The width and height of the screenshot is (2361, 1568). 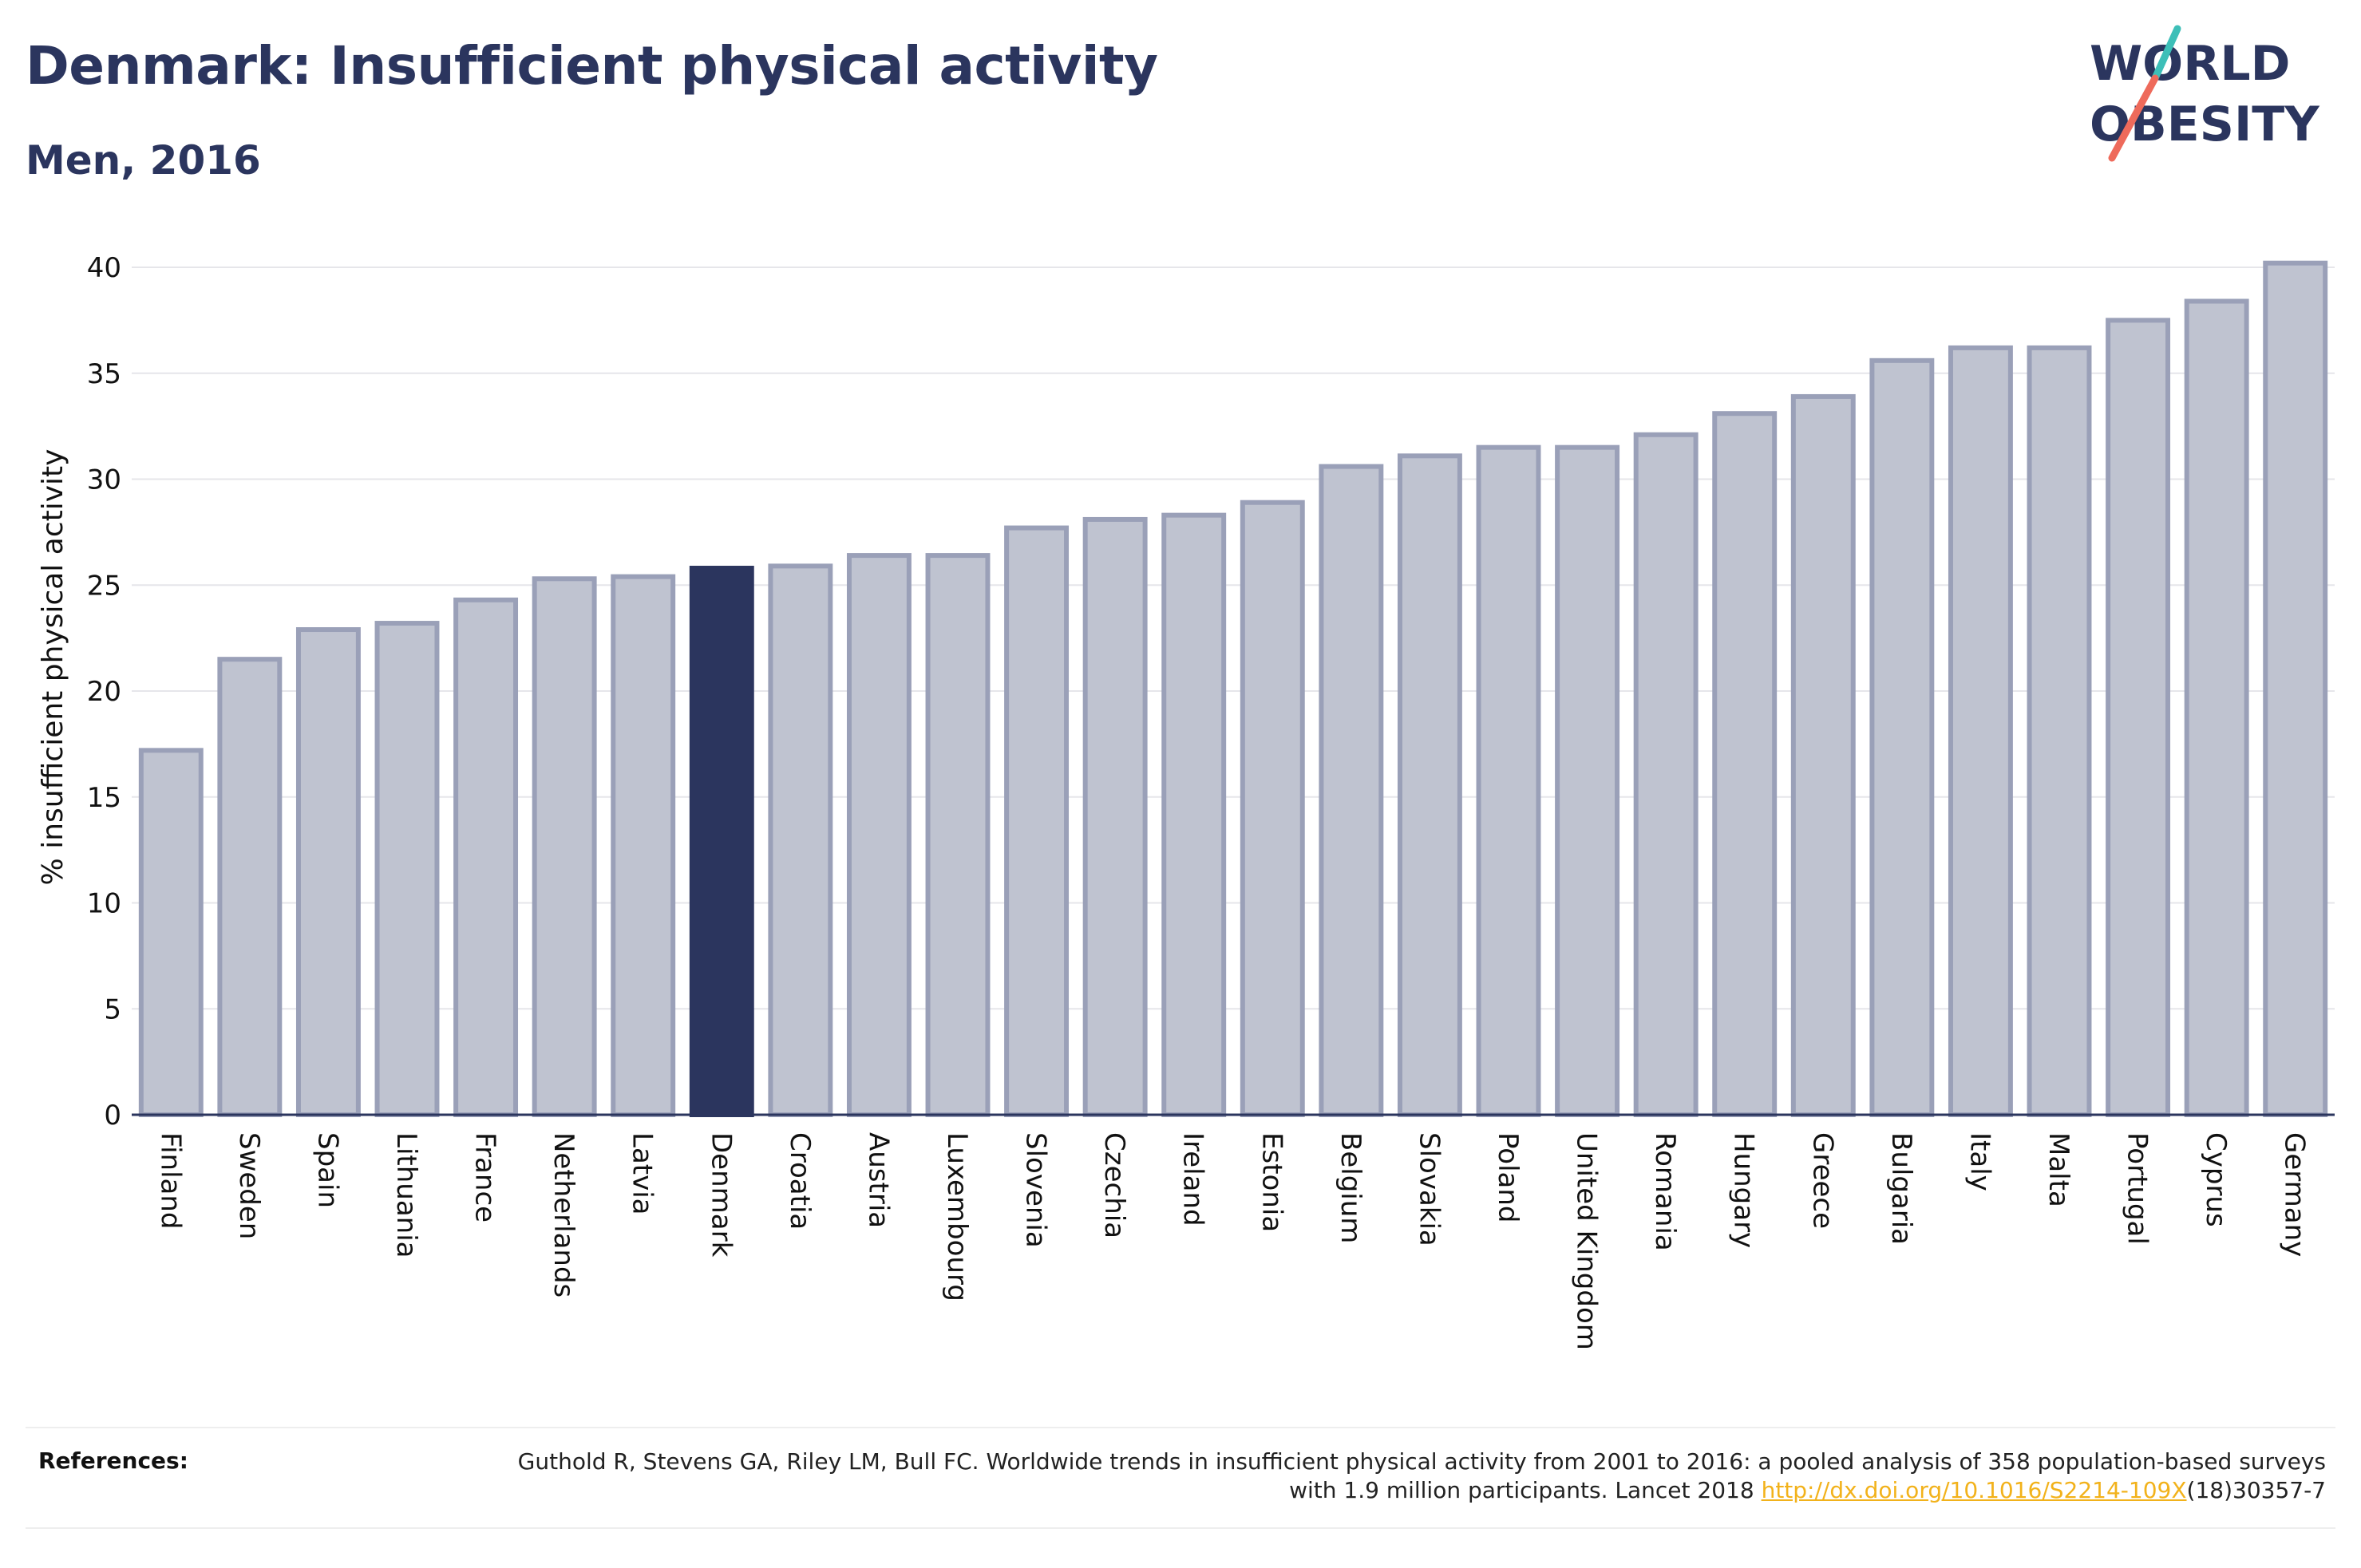 What do you see at coordinates (721, 841) in the screenshot?
I see `bar-denmark` at bounding box center [721, 841].